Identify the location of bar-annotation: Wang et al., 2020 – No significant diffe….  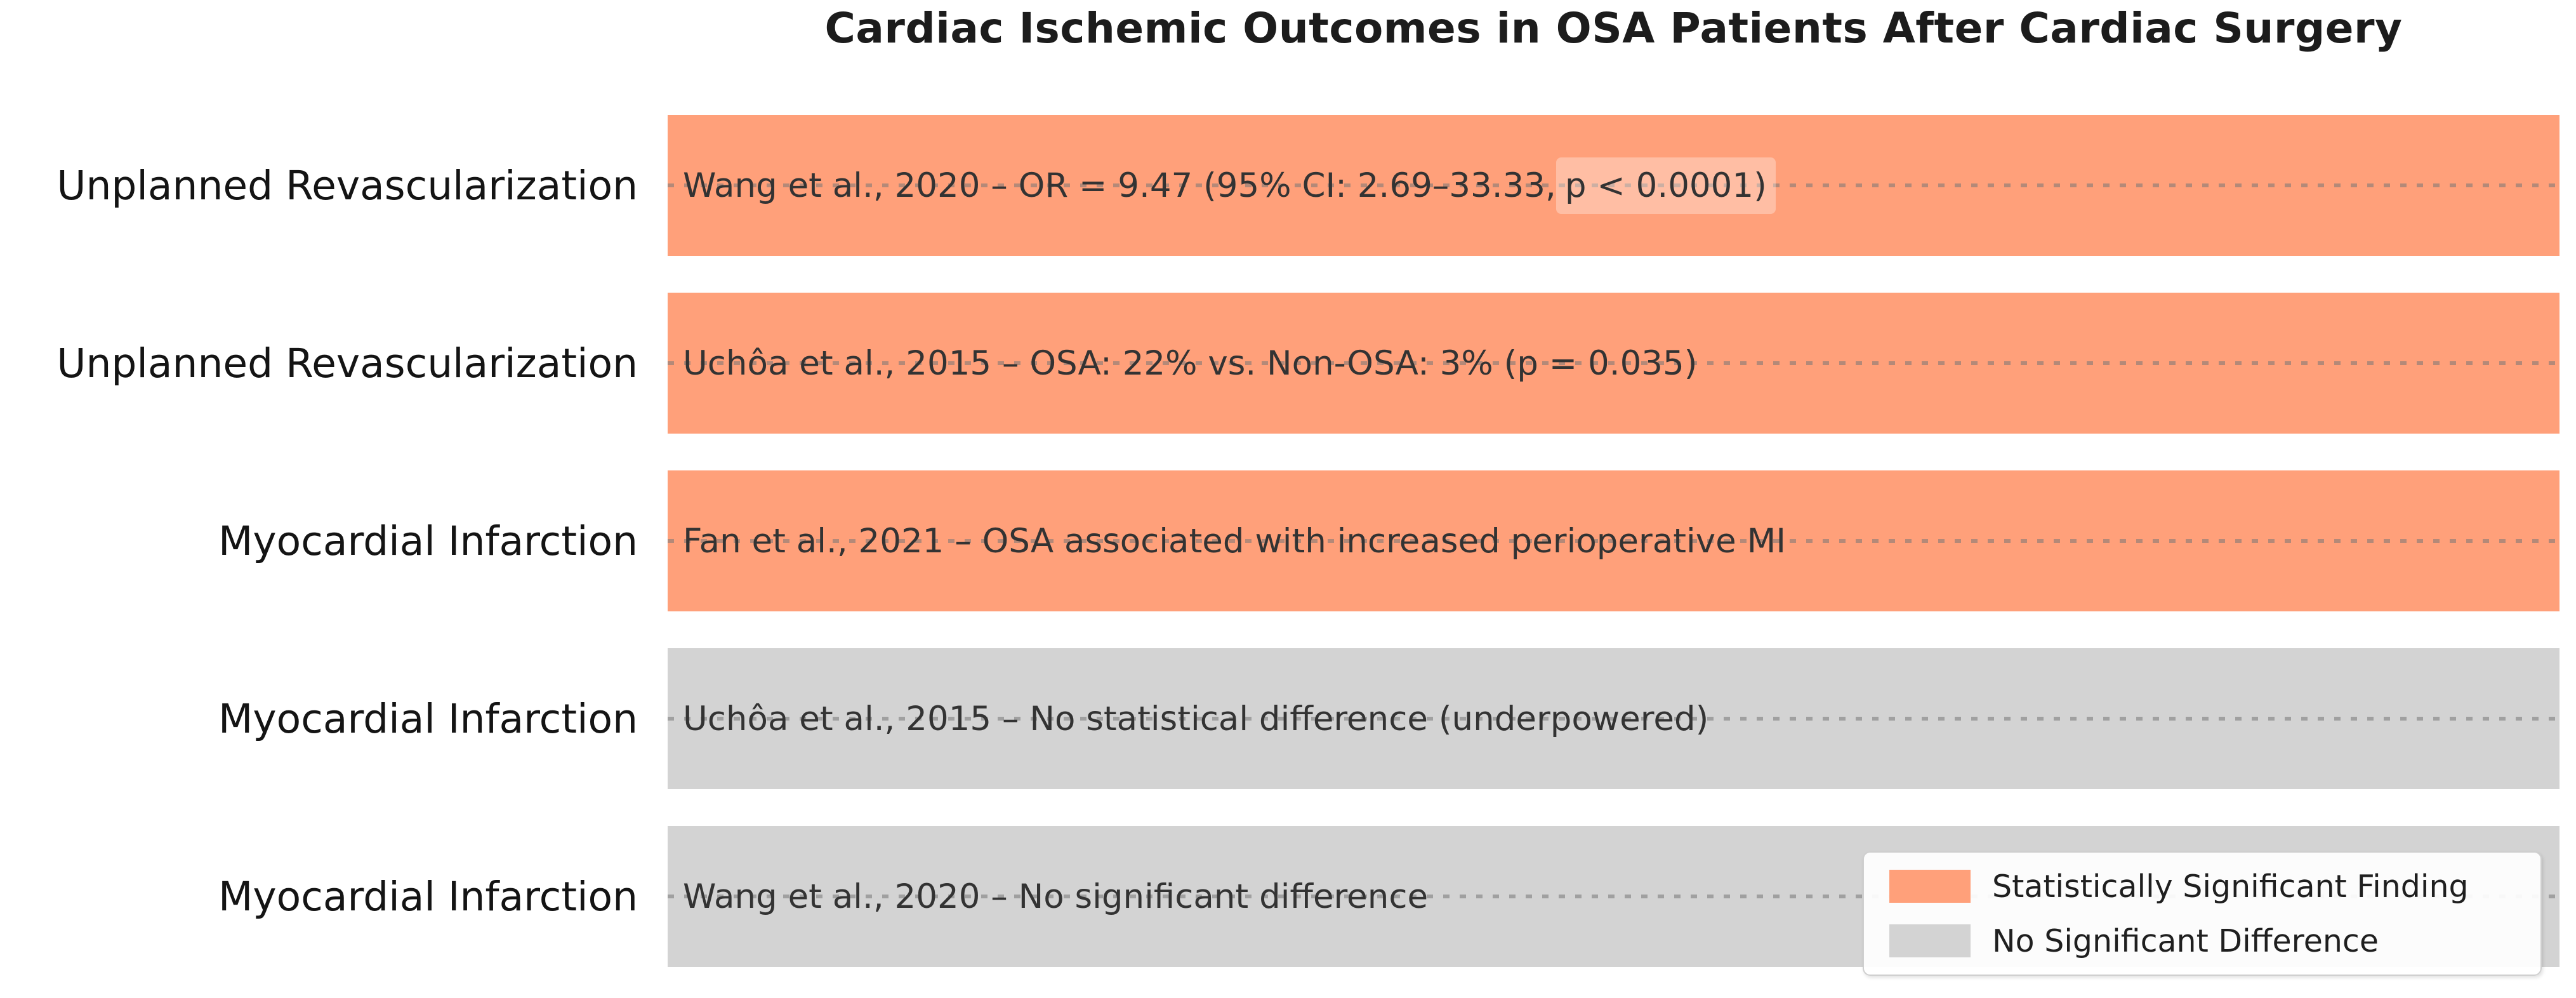
(1055, 896).